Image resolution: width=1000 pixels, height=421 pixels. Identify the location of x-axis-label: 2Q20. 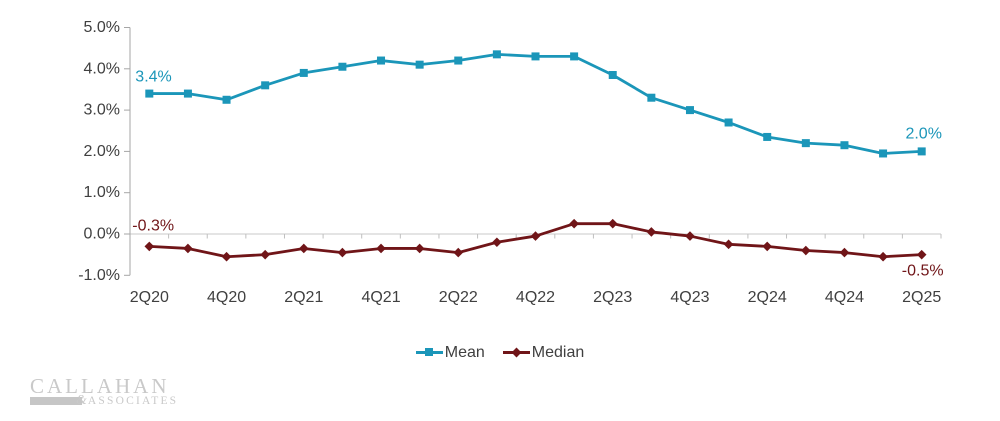
(149, 297).